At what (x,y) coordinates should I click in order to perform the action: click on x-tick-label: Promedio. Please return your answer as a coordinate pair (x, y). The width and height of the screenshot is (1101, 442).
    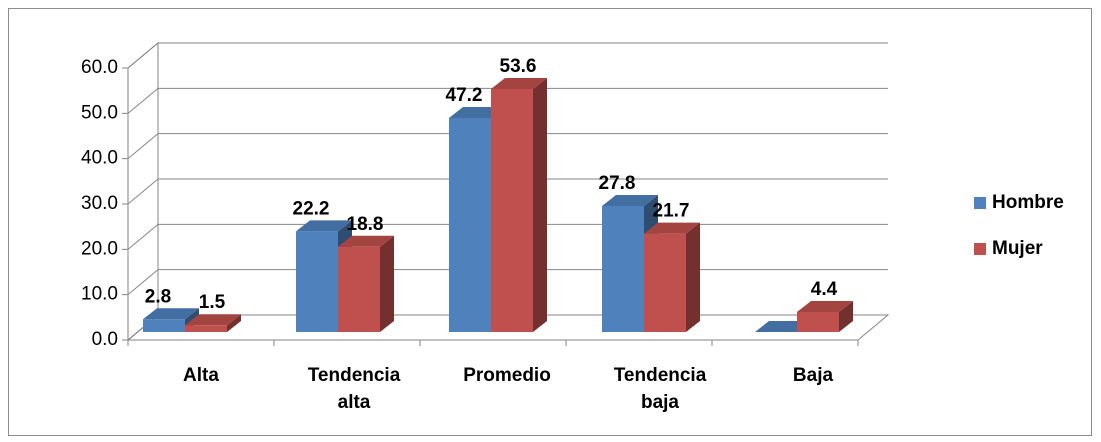
    Looking at the image, I should click on (507, 375).